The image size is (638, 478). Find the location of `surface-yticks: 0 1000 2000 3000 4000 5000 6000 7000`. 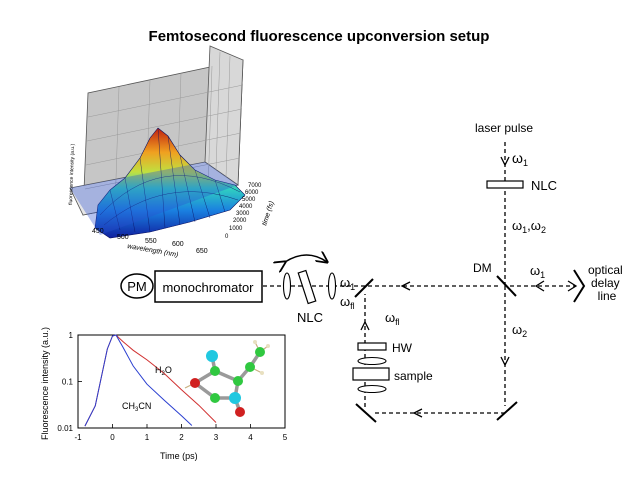

surface-yticks: 0 1000 2000 3000 4000 5000 6000 7000 is located at coordinates (243, 211).